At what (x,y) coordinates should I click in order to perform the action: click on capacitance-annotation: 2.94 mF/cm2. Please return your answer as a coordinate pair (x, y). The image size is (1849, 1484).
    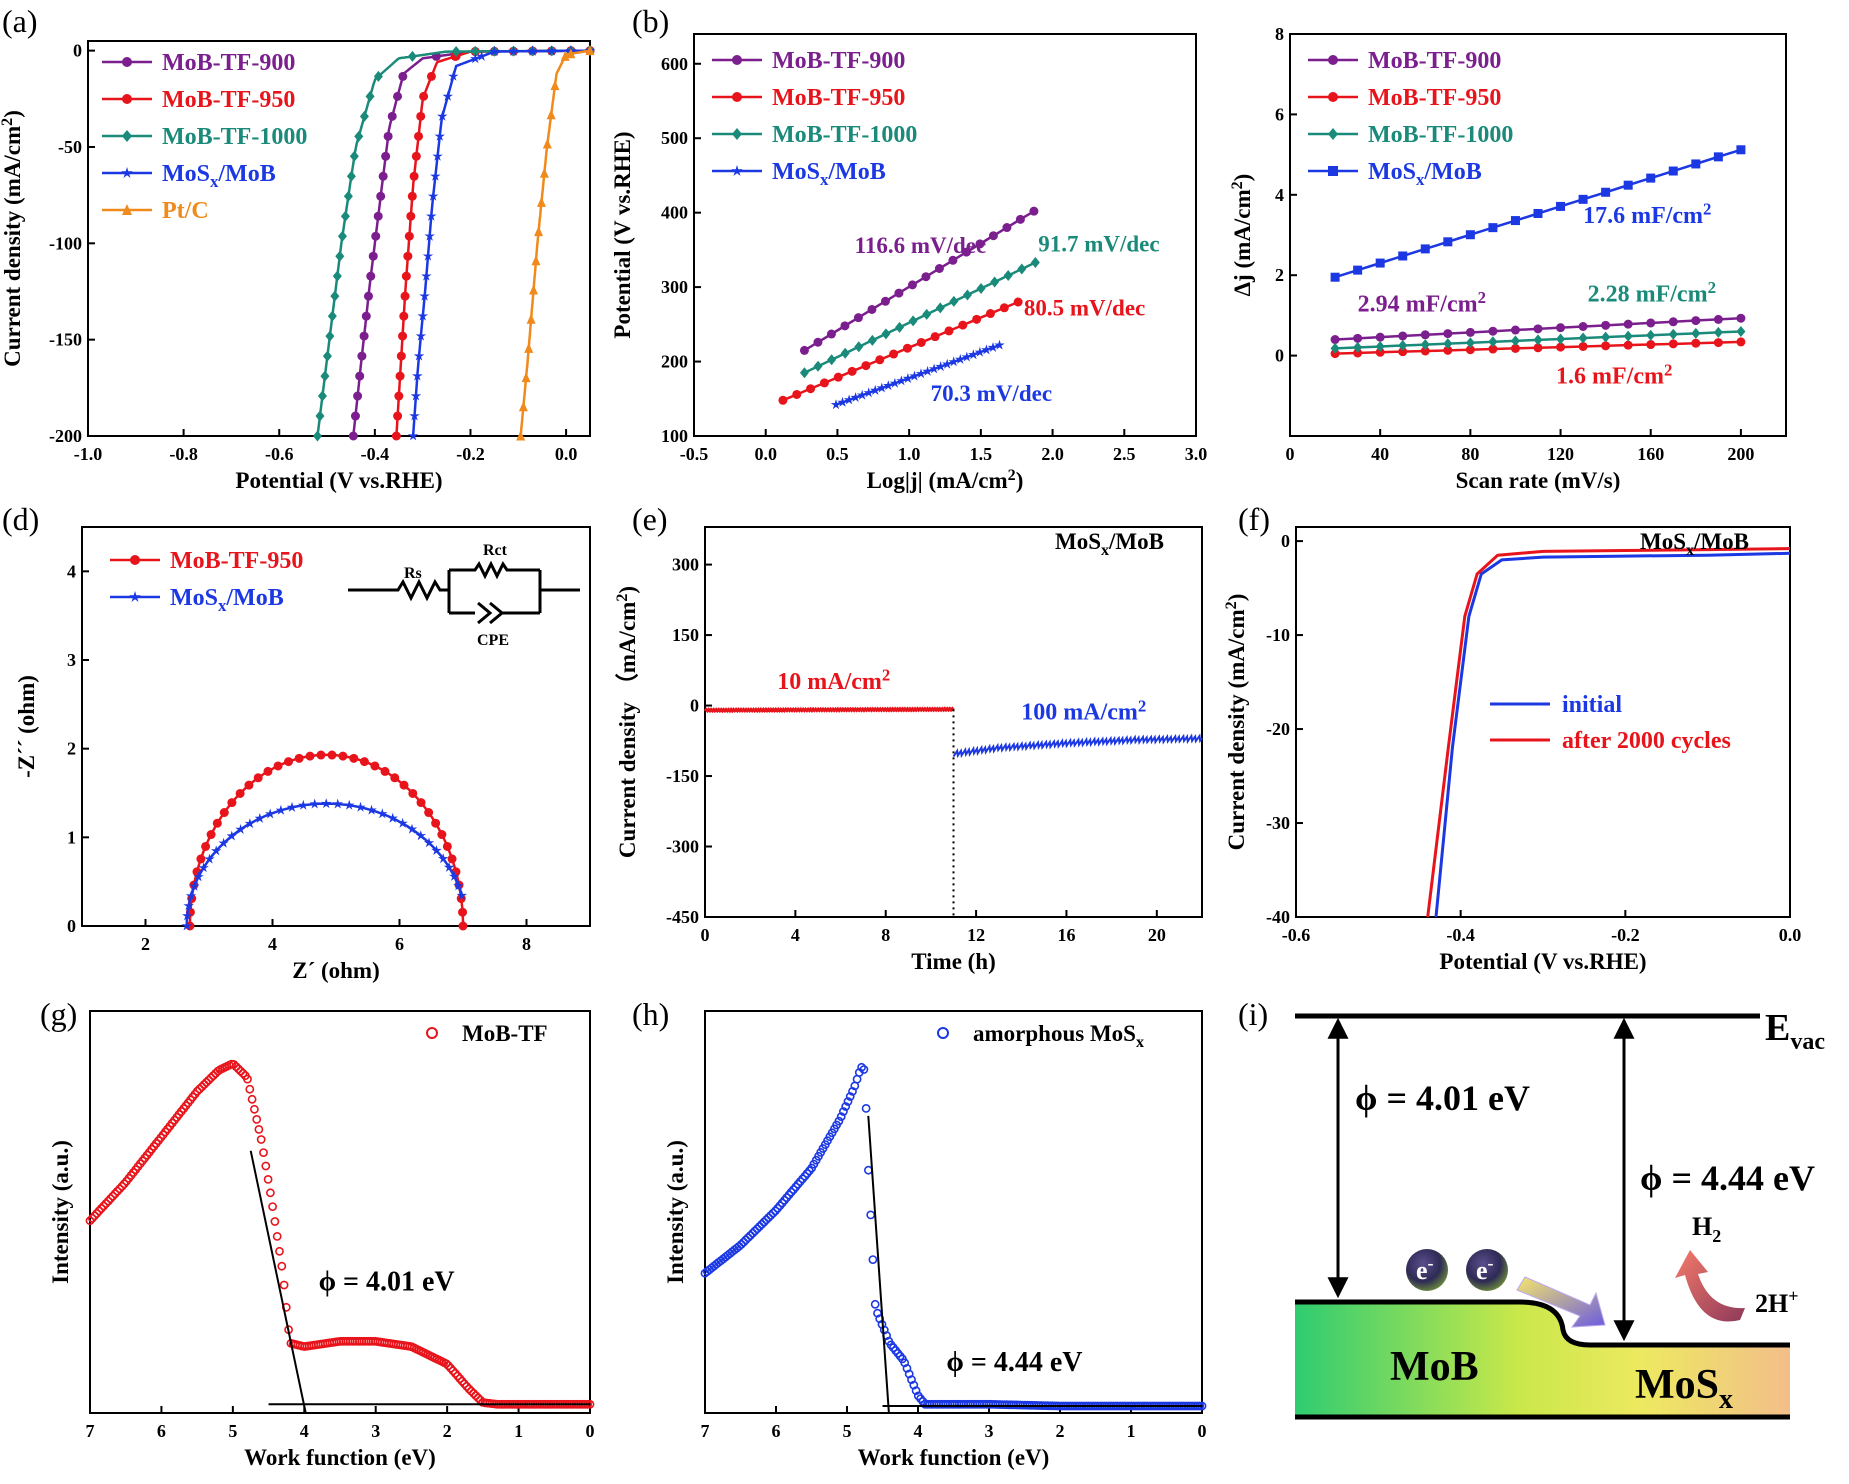
    Looking at the image, I should click on (1422, 302).